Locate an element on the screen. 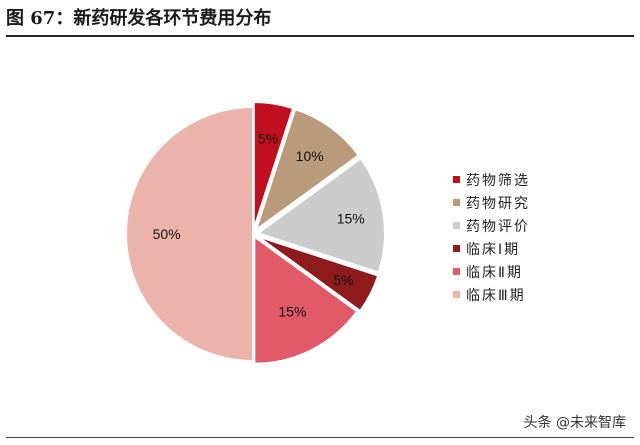 The width and height of the screenshot is (640, 445). legend-item-4: 临床Ⅰ期 is located at coordinates (491, 248).